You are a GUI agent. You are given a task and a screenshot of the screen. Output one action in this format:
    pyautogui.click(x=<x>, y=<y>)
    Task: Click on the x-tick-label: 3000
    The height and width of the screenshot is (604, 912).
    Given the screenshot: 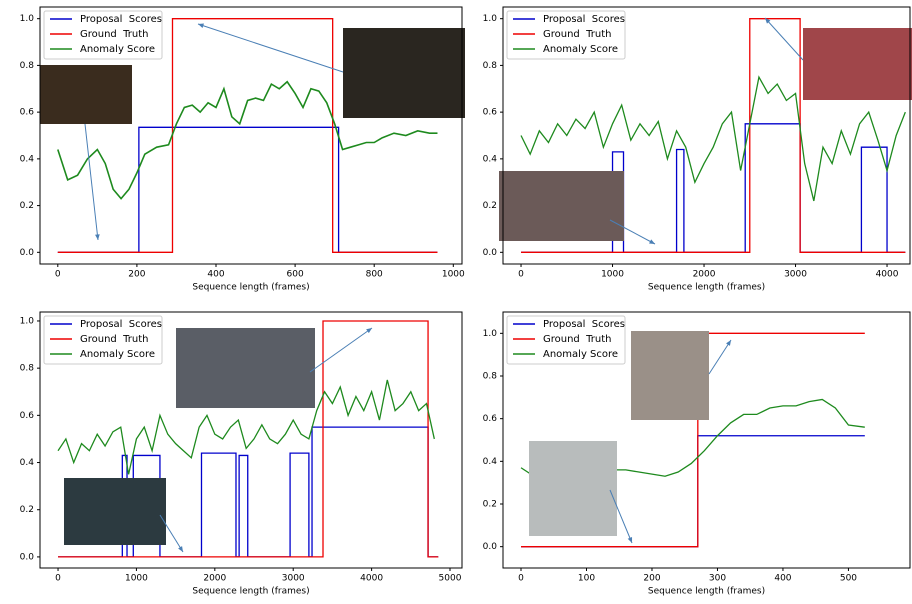 What is the action you would take?
    pyautogui.click(x=795, y=275)
    